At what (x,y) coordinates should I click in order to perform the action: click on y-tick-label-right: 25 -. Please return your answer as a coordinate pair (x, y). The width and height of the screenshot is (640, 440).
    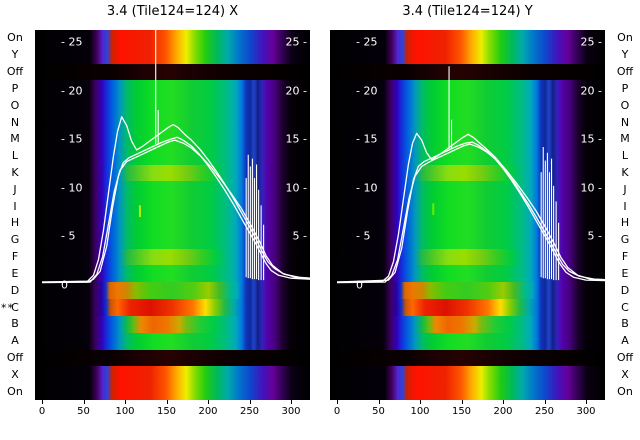
    Looking at the image, I should click on (591, 42).